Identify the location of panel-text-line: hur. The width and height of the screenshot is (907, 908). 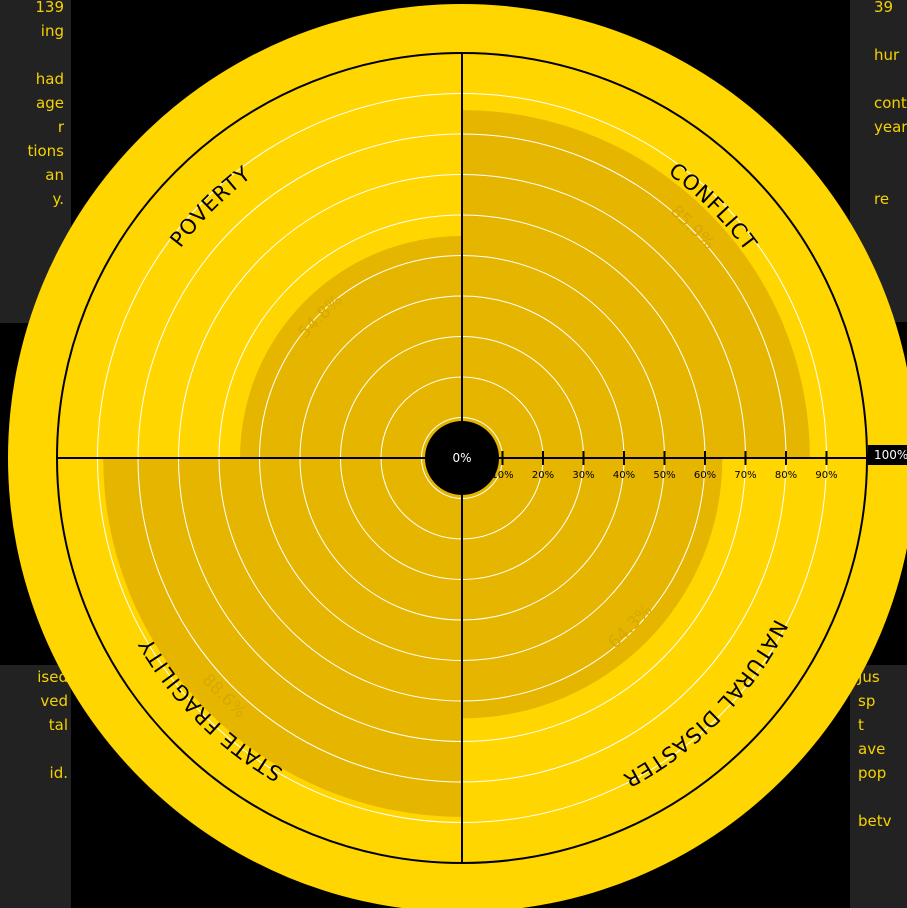
(887, 55).